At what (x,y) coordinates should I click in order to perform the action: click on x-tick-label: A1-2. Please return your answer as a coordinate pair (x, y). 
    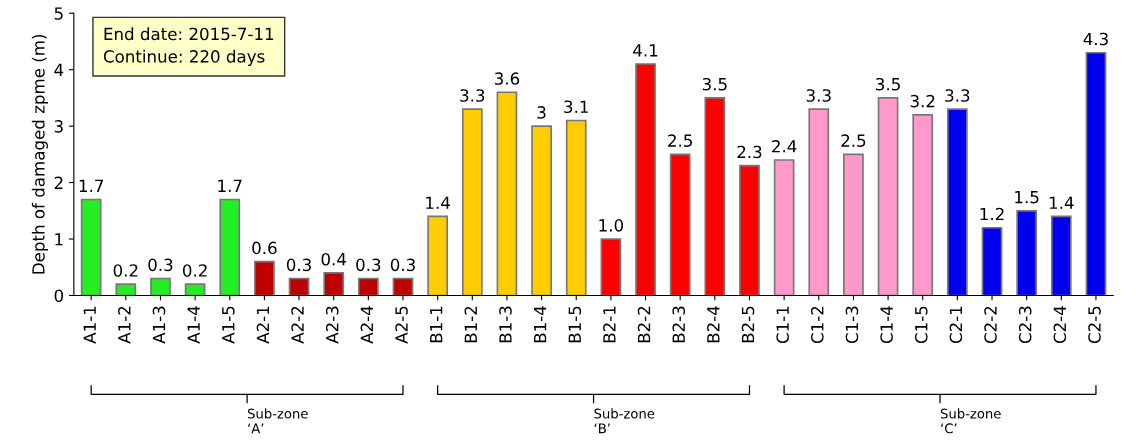
    Looking at the image, I should click on (124, 325).